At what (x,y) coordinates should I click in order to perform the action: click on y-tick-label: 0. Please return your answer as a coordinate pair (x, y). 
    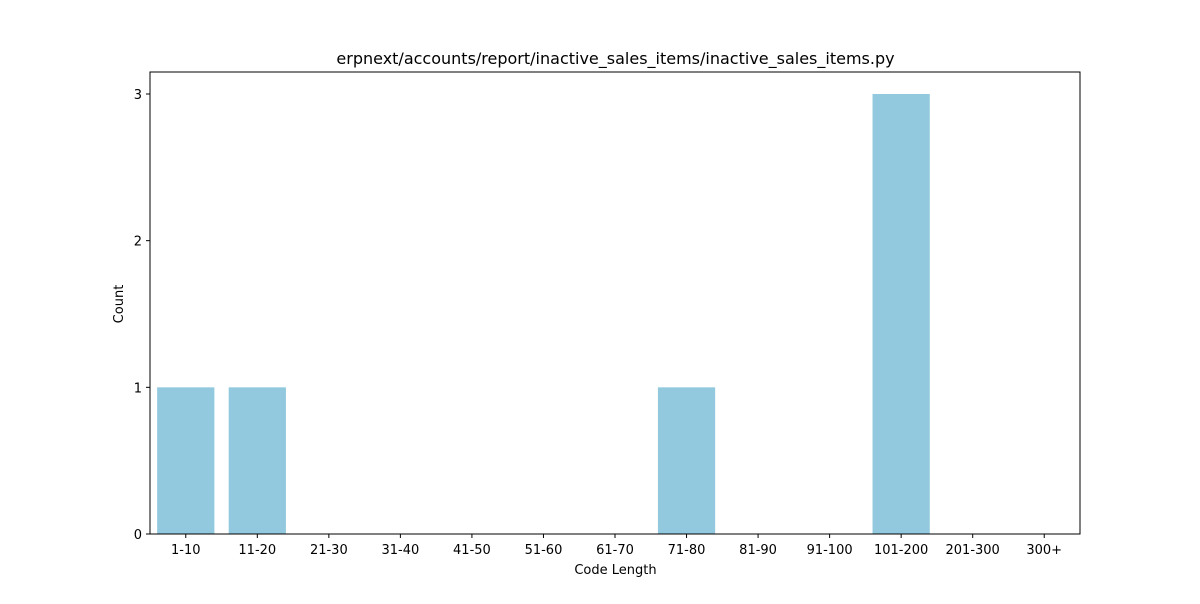
    Looking at the image, I should click on (138, 535).